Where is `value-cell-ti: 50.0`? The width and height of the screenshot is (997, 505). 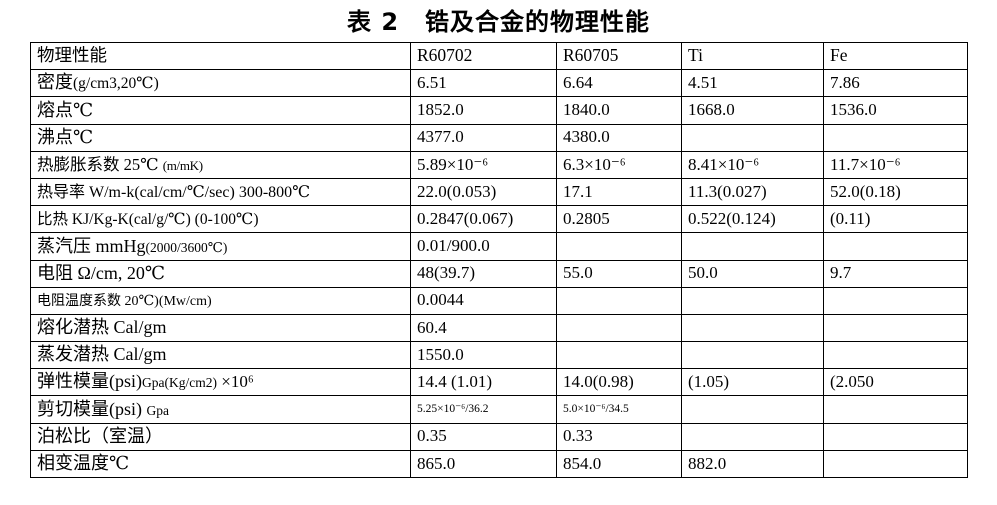
value-cell-ti: 50.0 is located at coordinates (752, 273).